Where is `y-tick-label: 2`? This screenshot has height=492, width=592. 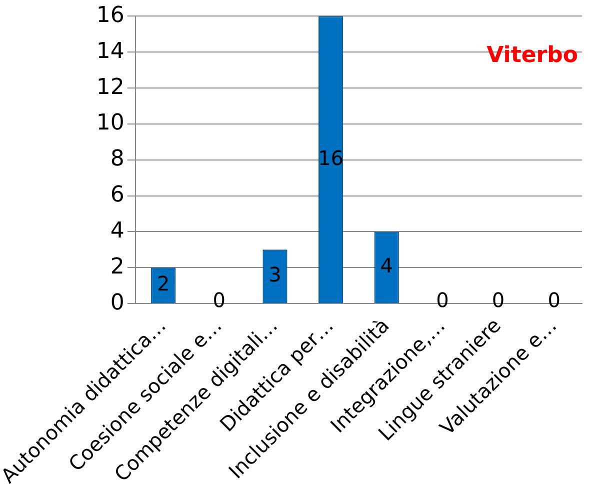
y-tick-label: 2 is located at coordinates (117, 267).